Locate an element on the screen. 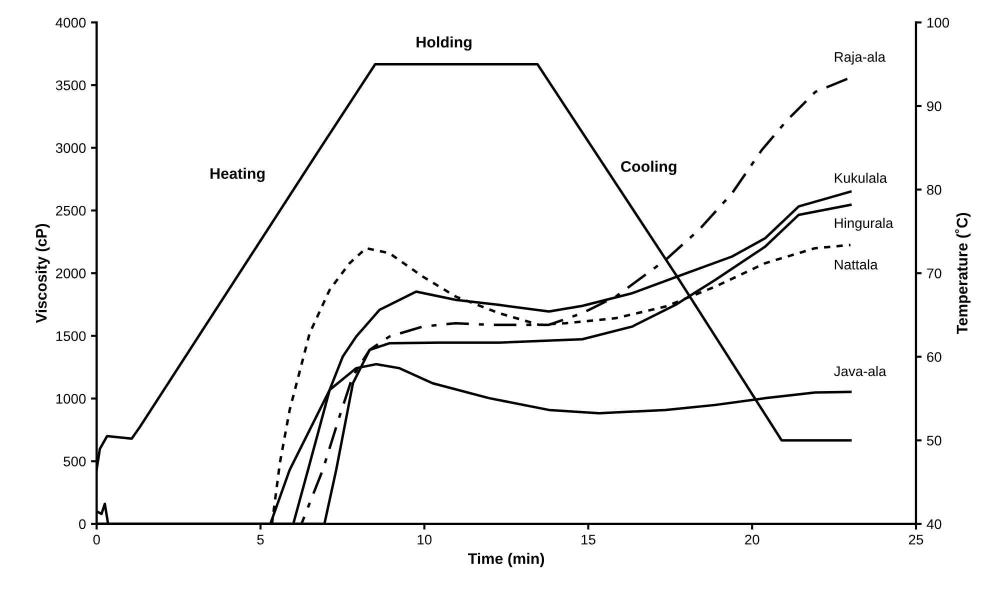  y-tick-label: 4000 is located at coordinates (71, 23).